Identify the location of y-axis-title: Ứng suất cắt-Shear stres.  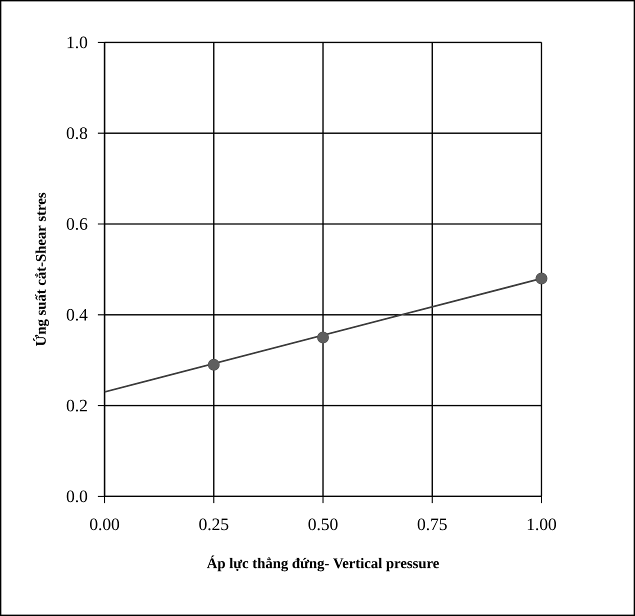
(41, 269).